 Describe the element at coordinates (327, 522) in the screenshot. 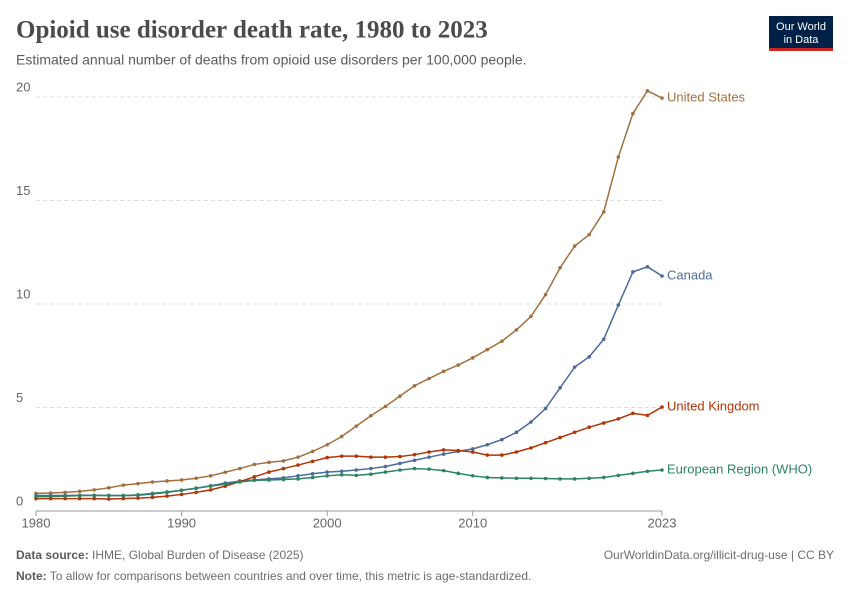

I see `x-tick-label: 2000` at that location.